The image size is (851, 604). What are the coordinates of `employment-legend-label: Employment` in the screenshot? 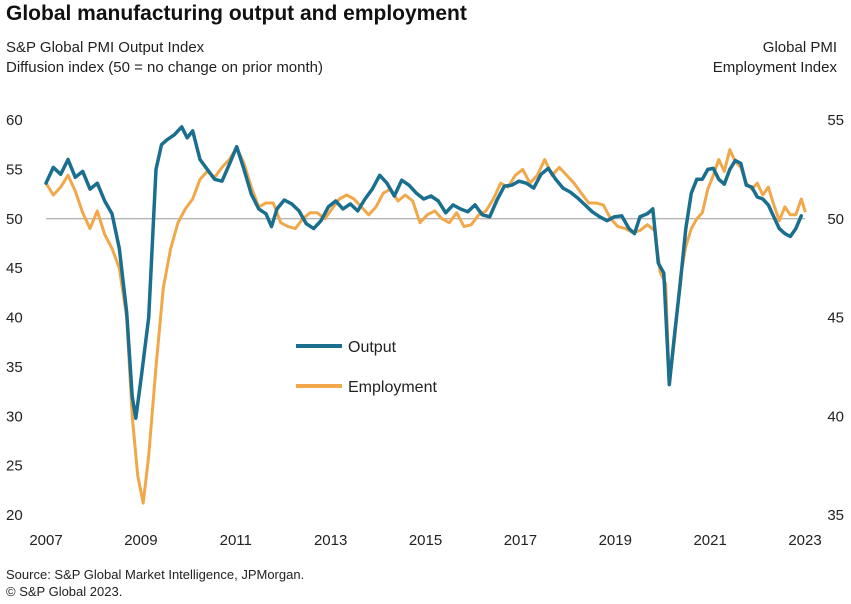 It's located at (392, 387).